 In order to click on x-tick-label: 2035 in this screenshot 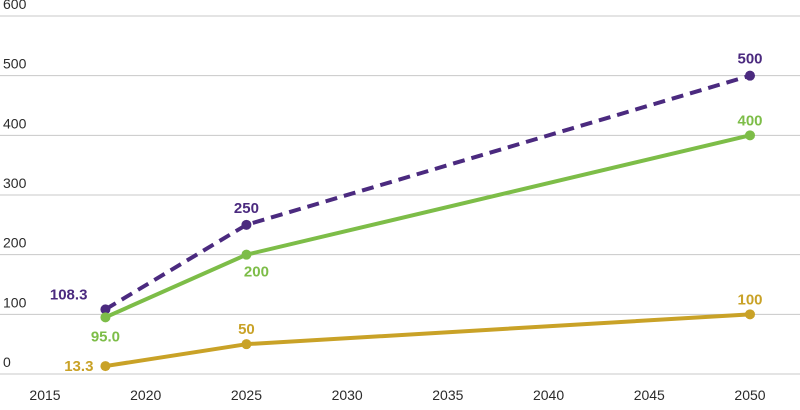, I will do `click(447, 395)`.